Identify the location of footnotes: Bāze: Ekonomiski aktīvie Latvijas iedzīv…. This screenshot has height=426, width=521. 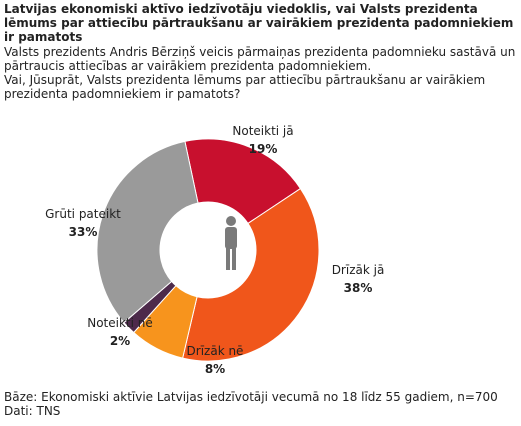
(261, 404).